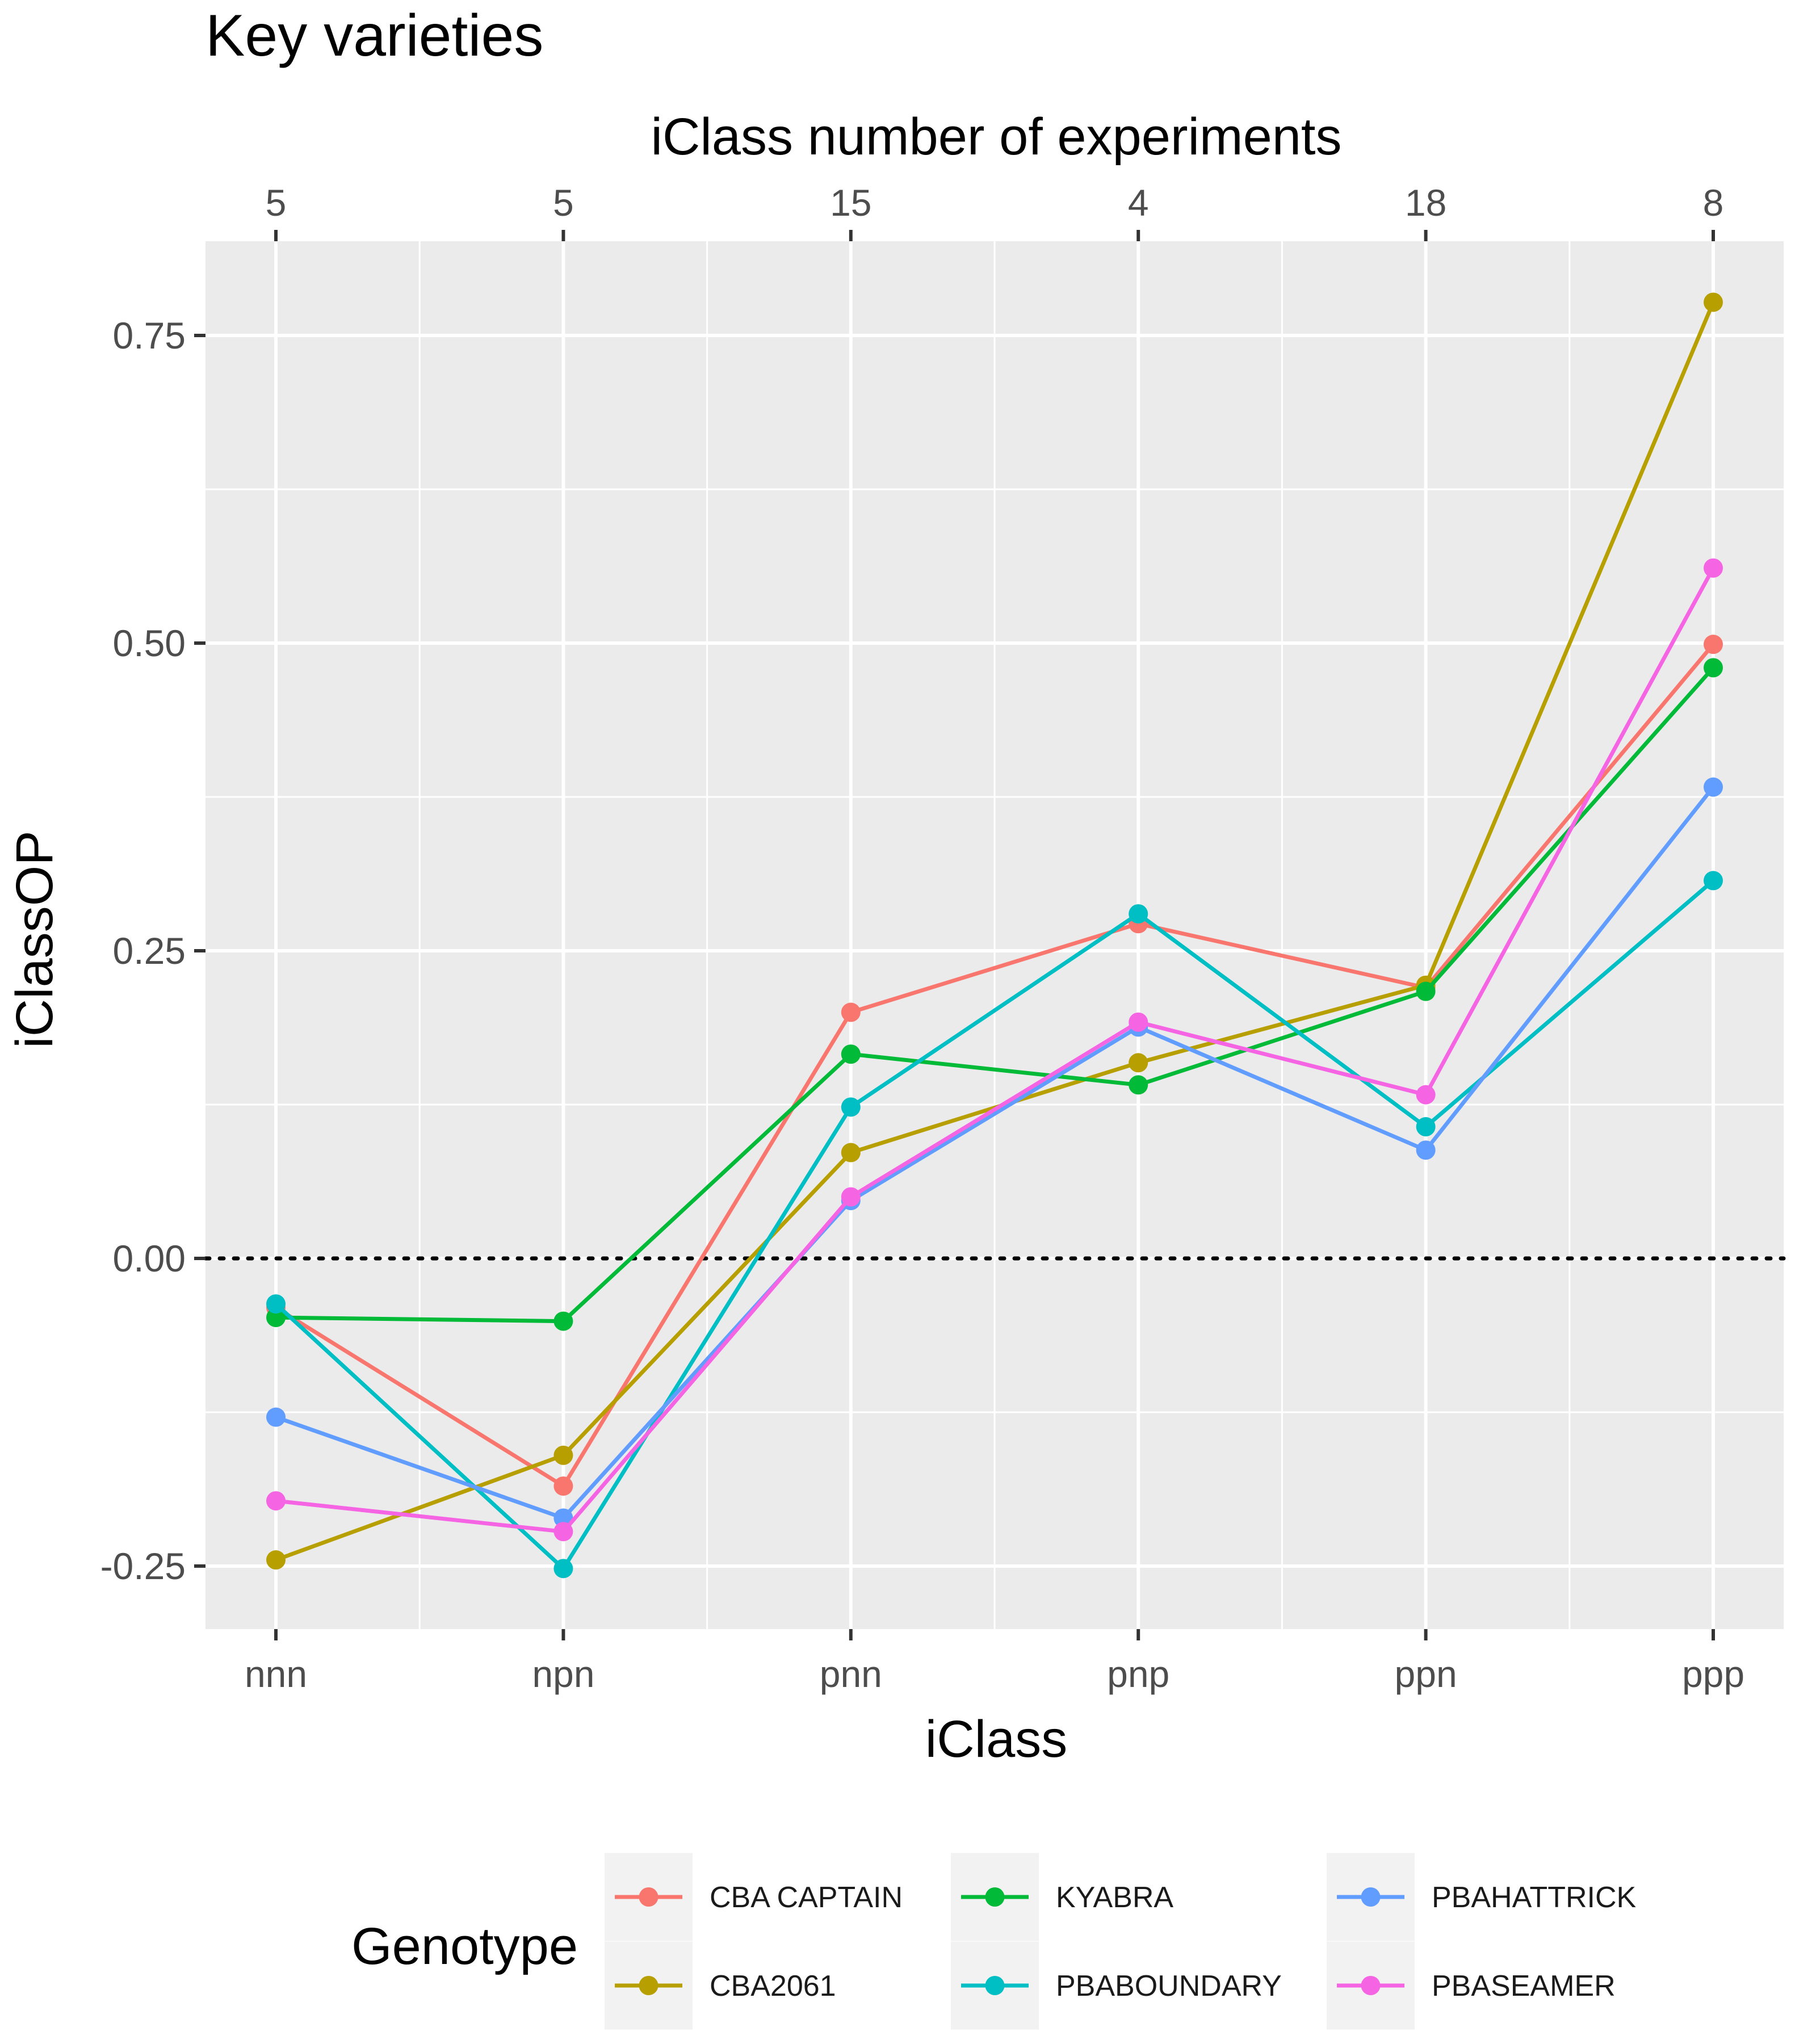 Image resolution: width=1795 pixels, height=2044 pixels. I want to click on top-axis-title: iClass number of experiments, so click(996, 137).